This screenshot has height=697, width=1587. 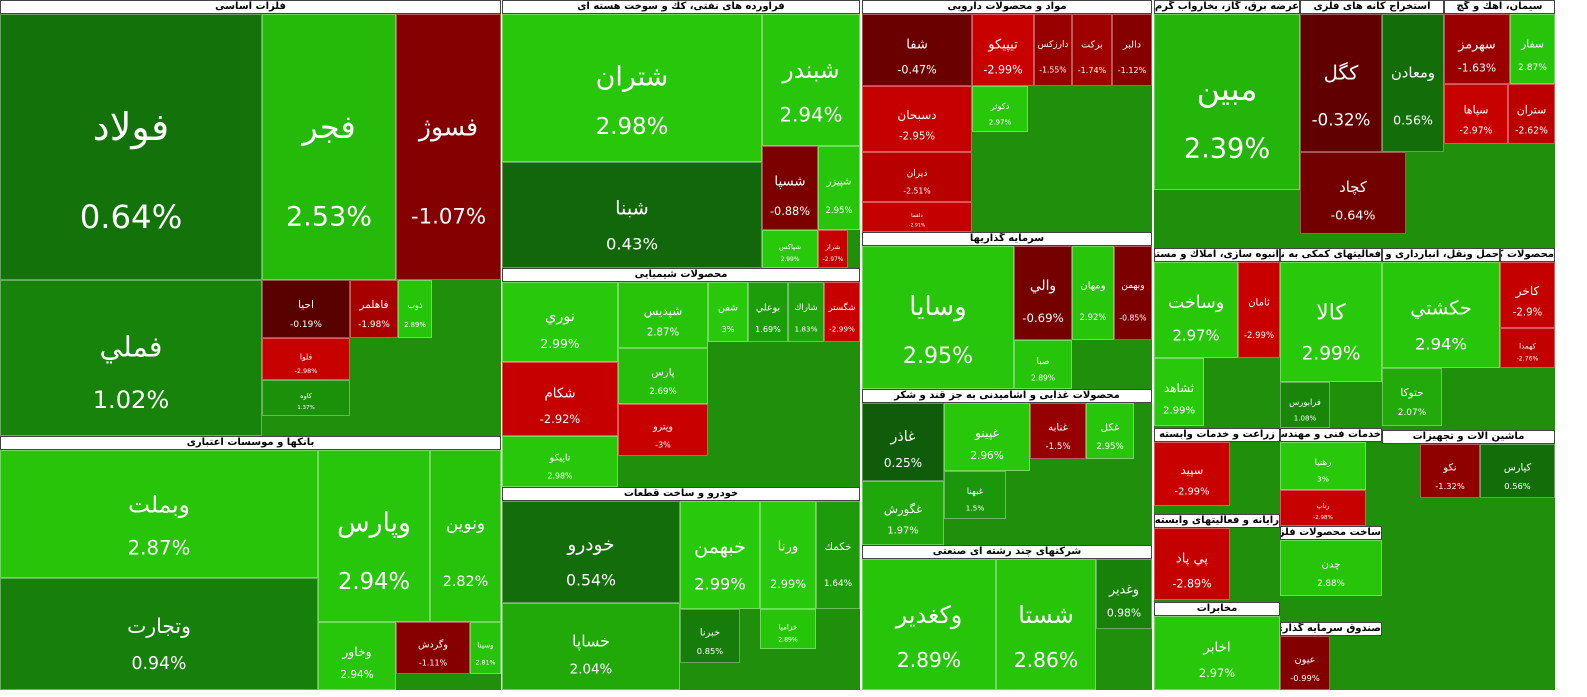 I want to click on stock-name: شسپا, so click(x=790, y=182).